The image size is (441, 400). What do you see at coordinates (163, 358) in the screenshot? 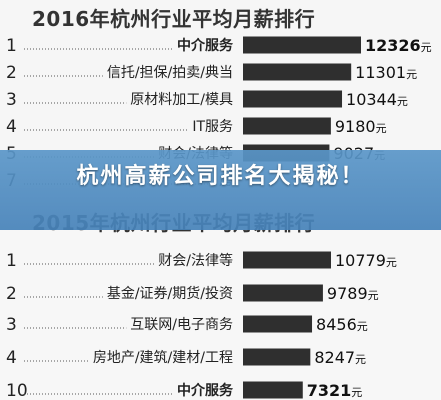
I see `category-label: 房地产/建筑/建材/工程` at bounding box center [163, 358].